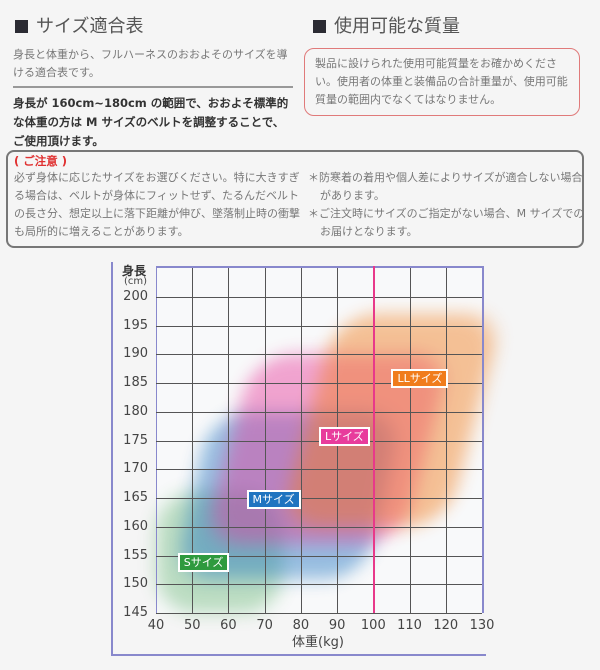 Image resolution: width=600 pixels, height=670 pixels. Describe the element at coordinates (90, 26) in the screenshot. I see `title-text: サイズ適合表` at that location.